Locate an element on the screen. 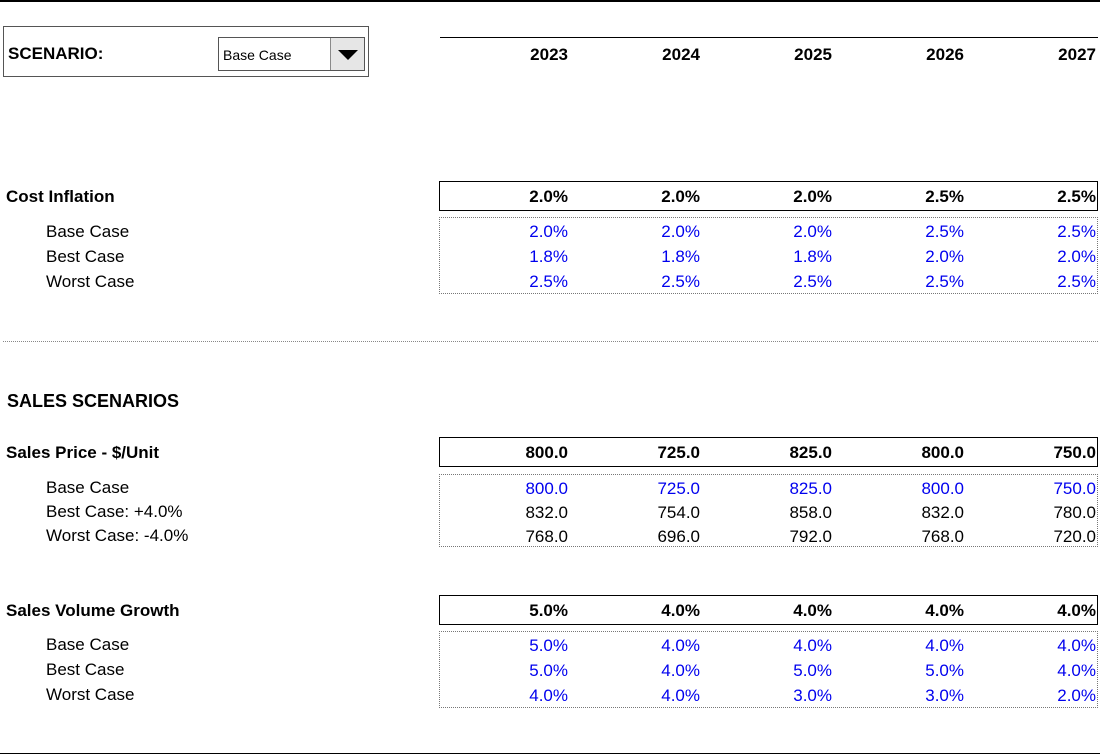 The height and width of the screenshot is (756, 1100). bottom-rule is located at coordinates (550, 753).